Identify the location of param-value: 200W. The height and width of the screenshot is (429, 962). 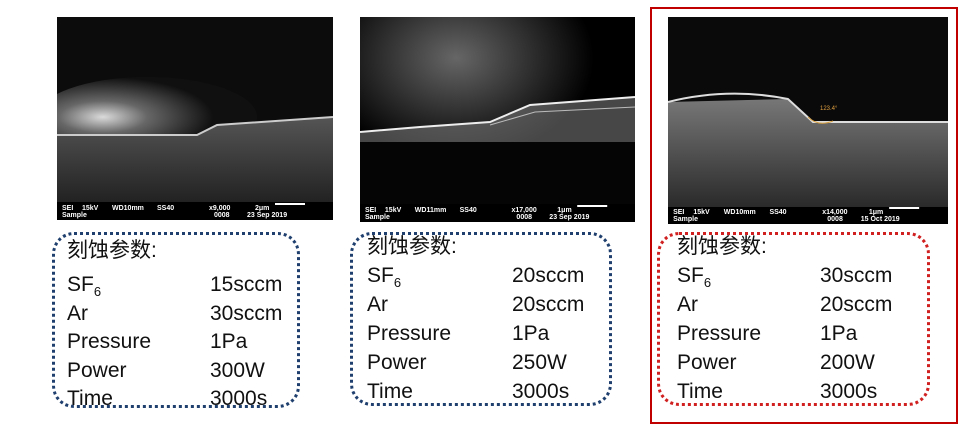
(847, 362).